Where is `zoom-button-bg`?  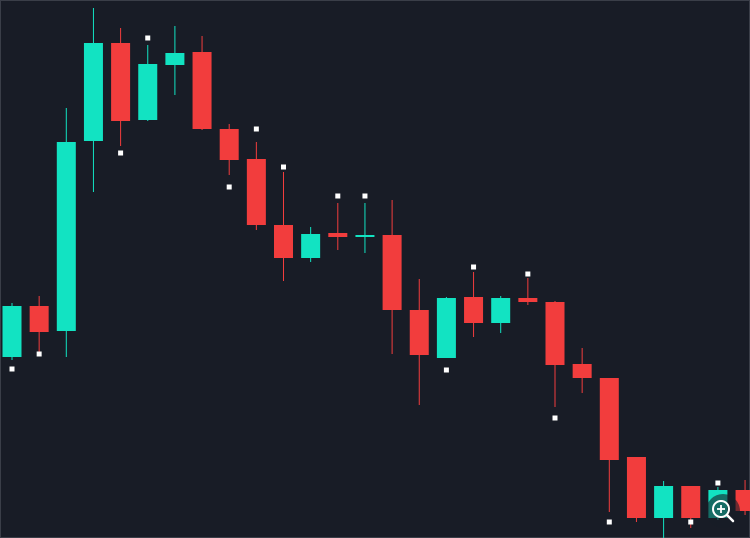 zoom-button-bg is located at coordinates (723, 511).